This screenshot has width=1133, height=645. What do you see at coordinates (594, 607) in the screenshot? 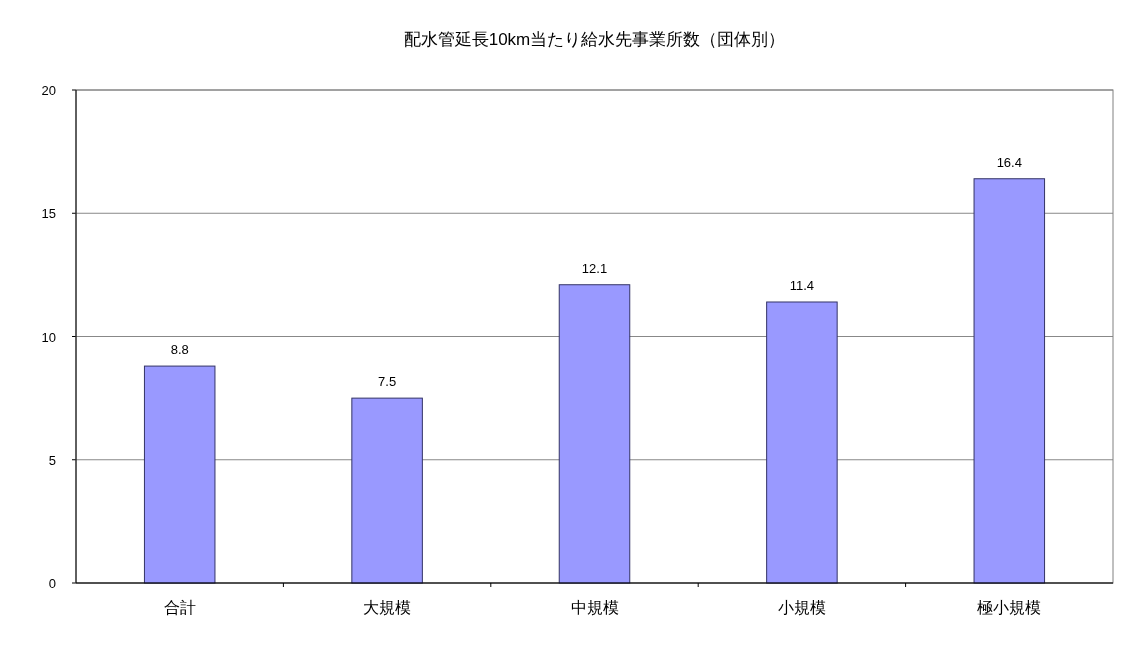
I see `x-tick-label: 中規模` at bounding box center [594, 607].